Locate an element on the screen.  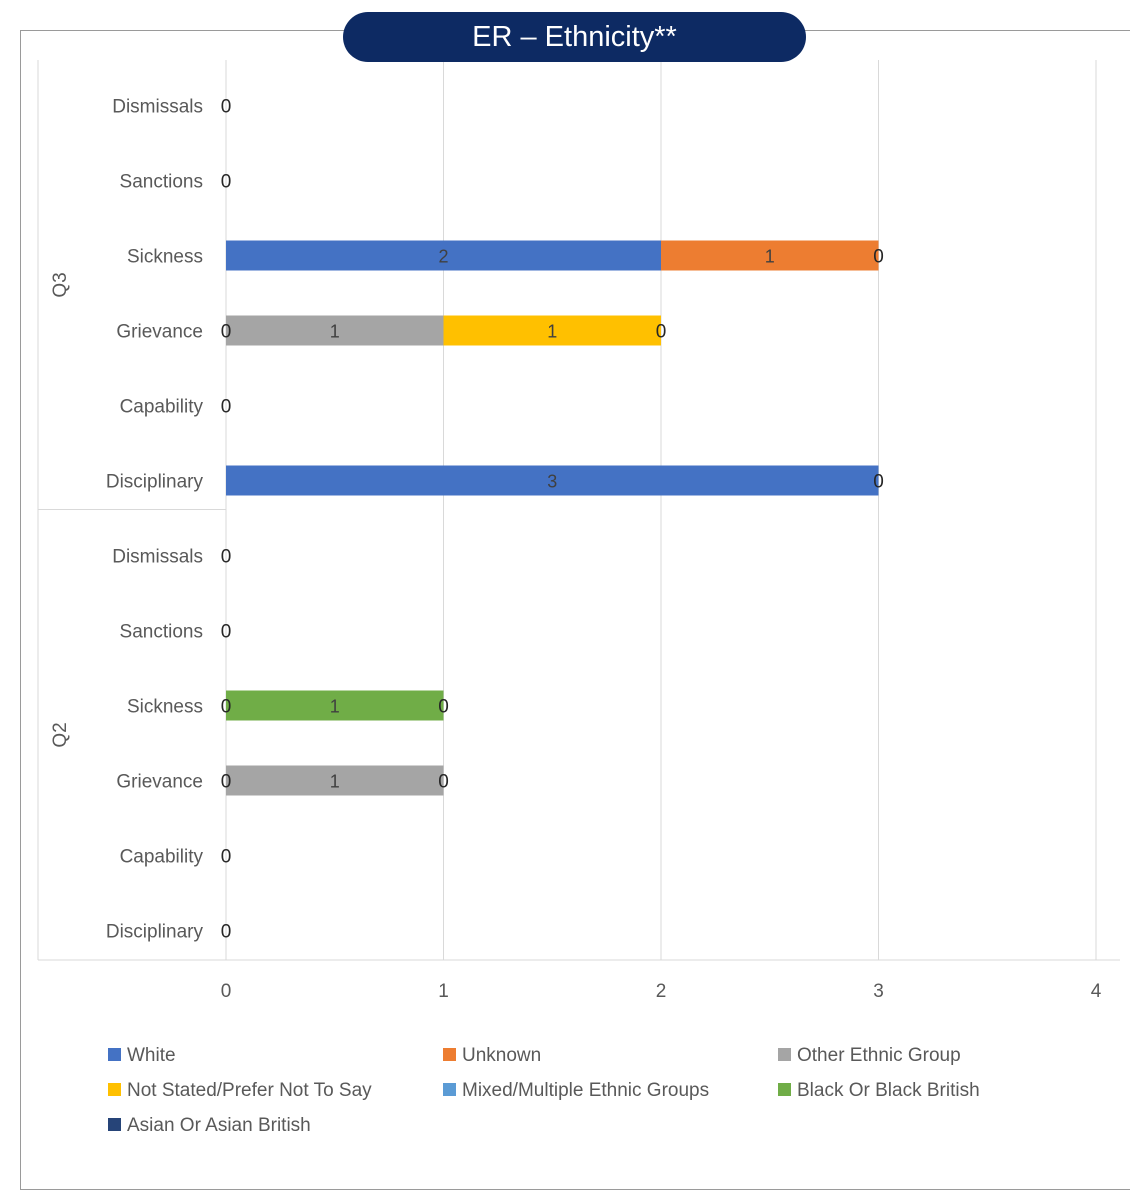
x-tick-label: 2 is located at coordinates (661, 991).